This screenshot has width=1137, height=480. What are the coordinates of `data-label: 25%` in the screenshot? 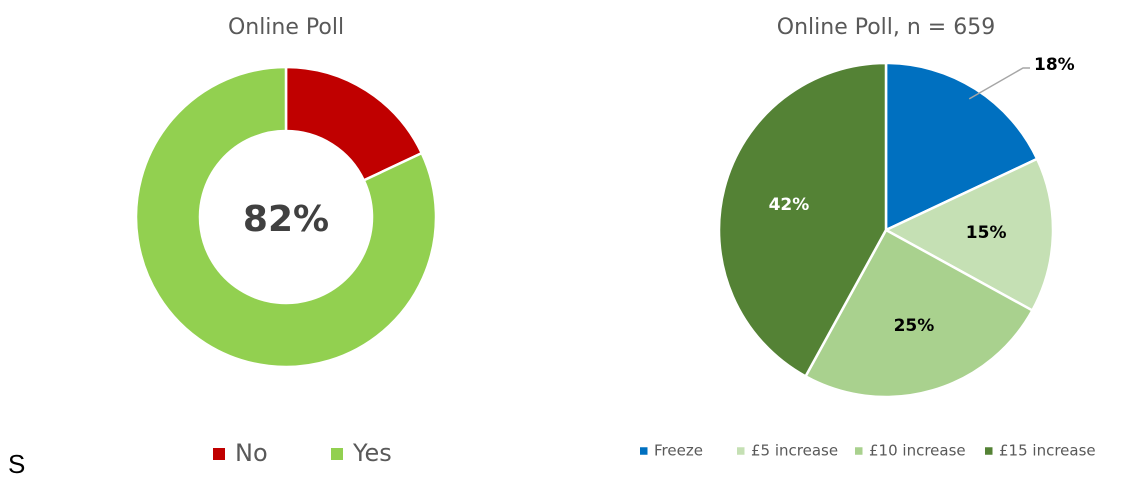 It's located at (914, 326).